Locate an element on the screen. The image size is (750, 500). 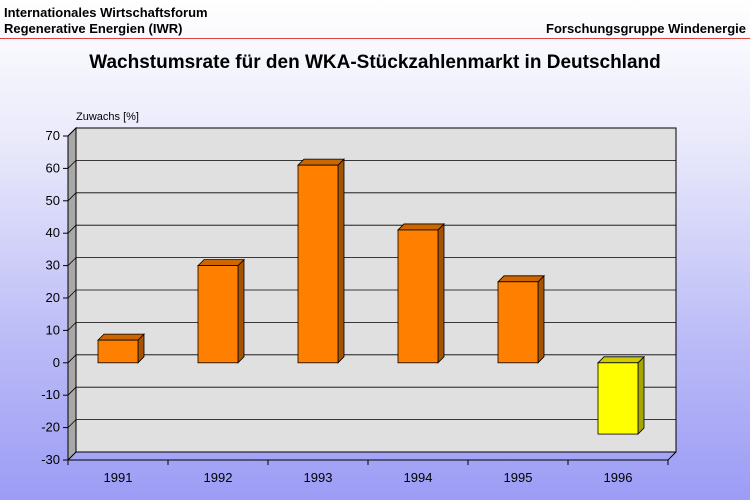
y-tick-label: 50 is located at coordinates (53, 200).